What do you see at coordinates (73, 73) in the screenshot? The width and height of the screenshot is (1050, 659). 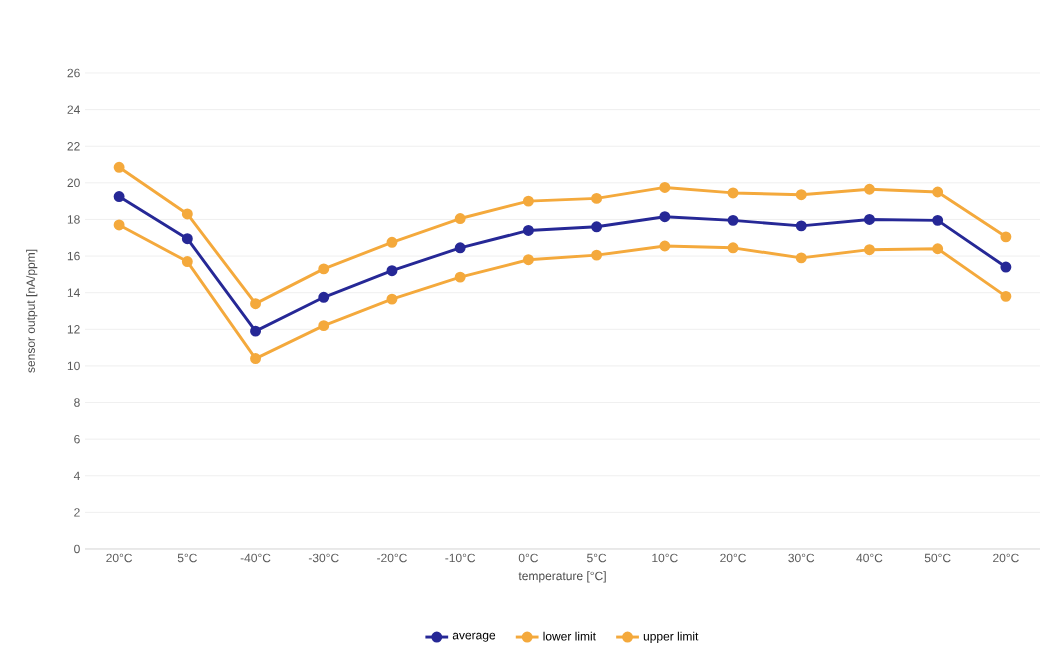 I see `y-tick-label: 26` at bounding box center [73, 73].